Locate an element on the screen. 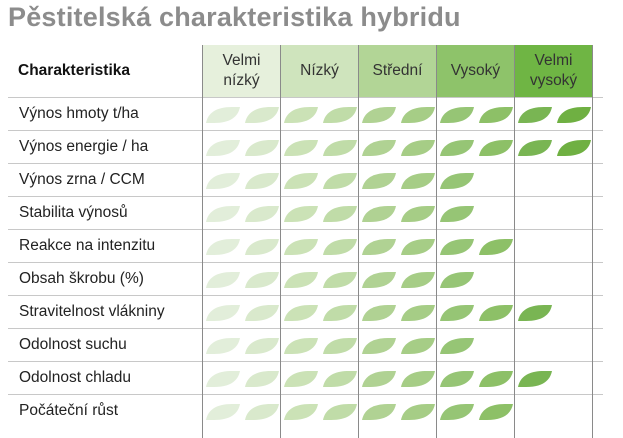 The height and width of the screenshot is (438, 623). row-label: Výnos zrna / CCM is located at coordinates (82, 179).